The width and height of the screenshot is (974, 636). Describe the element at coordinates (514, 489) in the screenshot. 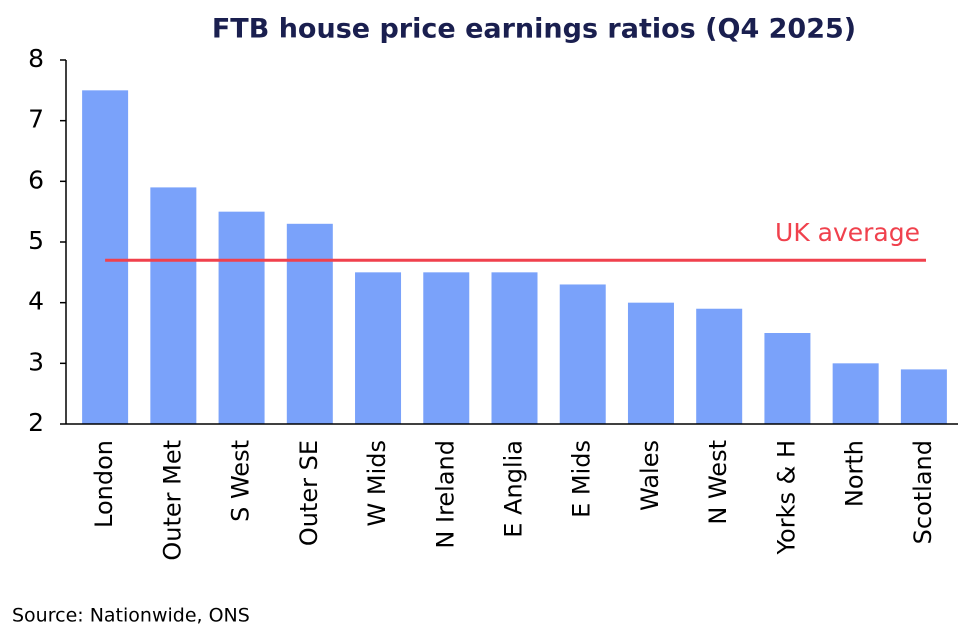

I see `x-tick-label: E Anglia` at that location.